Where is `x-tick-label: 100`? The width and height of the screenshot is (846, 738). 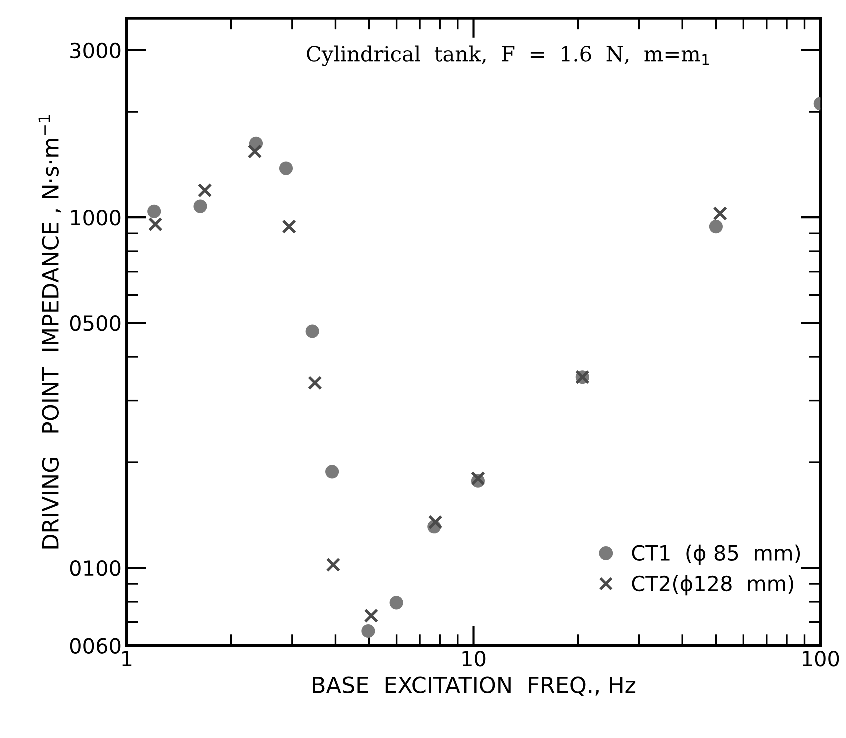 x-tick-label: 100 is located at coordinates (821, 658).